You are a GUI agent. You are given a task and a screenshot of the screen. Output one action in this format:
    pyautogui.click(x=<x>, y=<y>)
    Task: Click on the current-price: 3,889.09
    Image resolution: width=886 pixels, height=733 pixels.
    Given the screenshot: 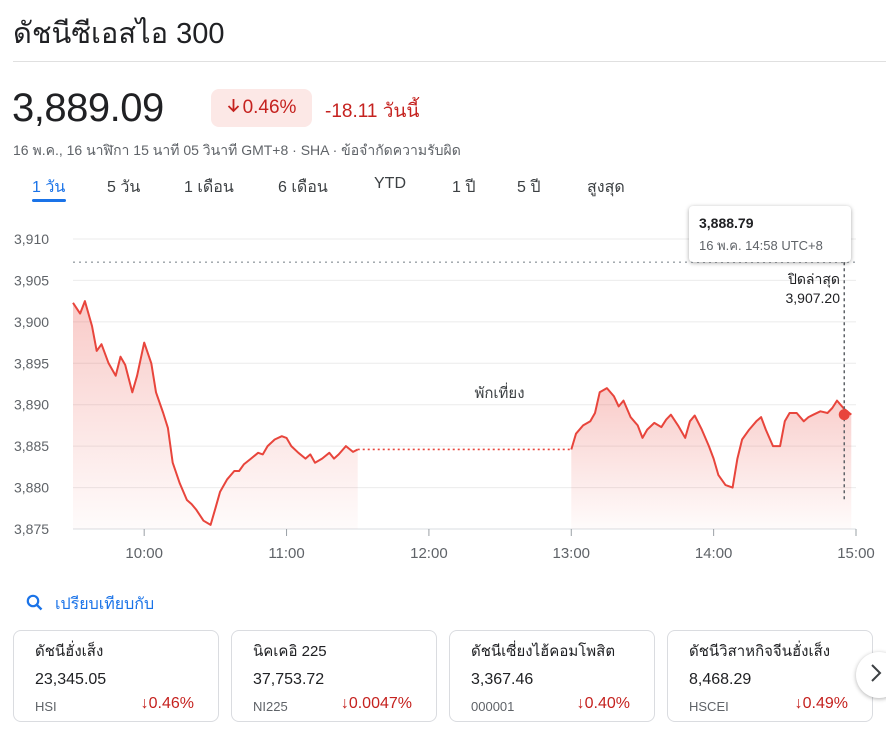 What is the action you would take?
    pyautogui.click(x=88, y=108)
    